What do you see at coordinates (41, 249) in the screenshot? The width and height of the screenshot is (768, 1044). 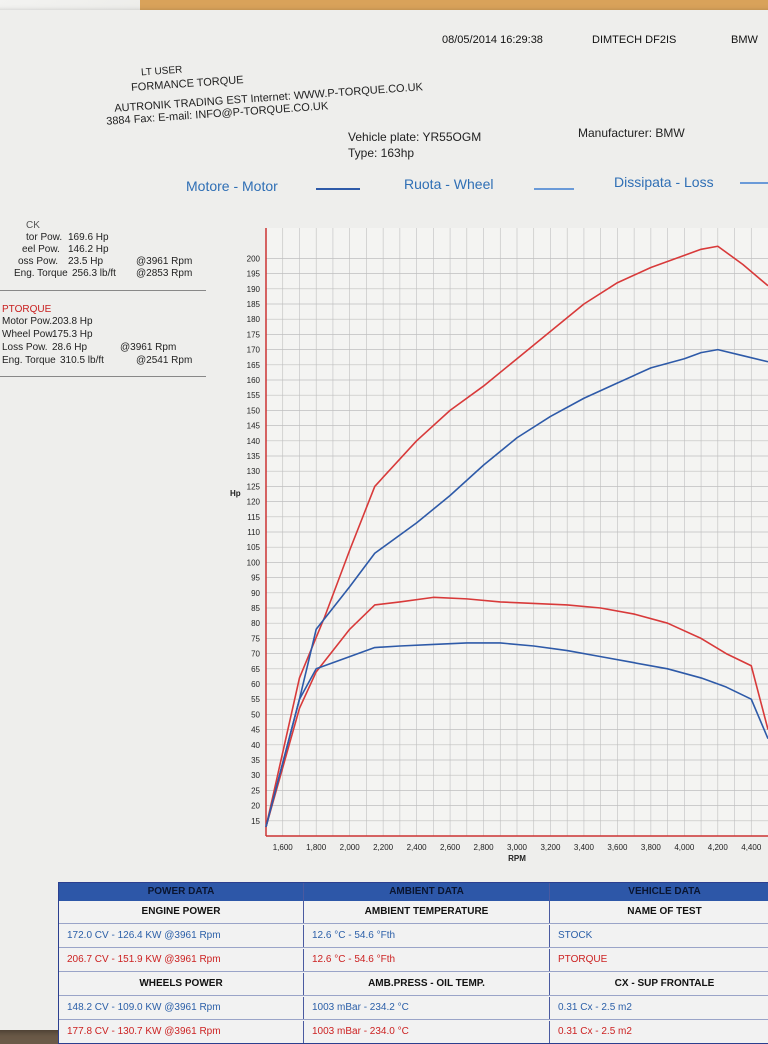 I see `stock-line-2-label: eel Pow.` at bounding box center [41, 249].